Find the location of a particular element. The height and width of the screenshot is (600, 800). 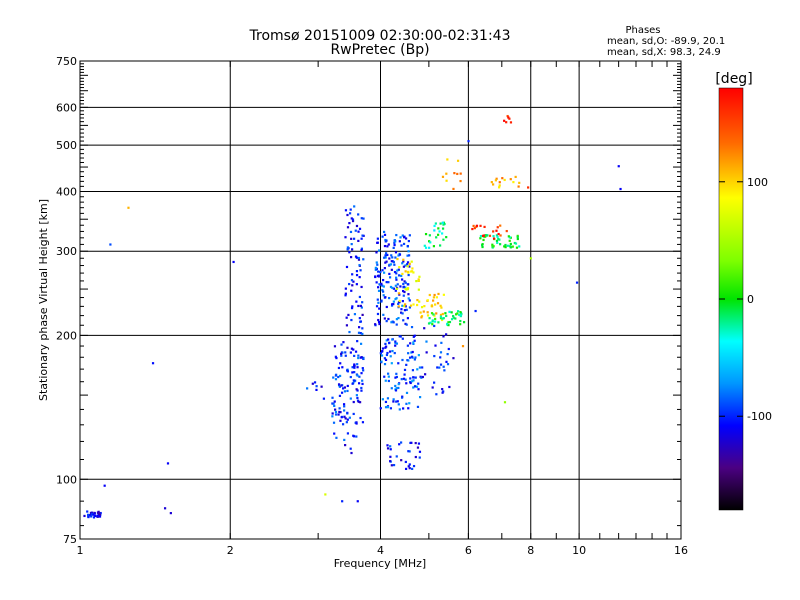

y-tick-label: 750 is located at coordinates (66, 61).